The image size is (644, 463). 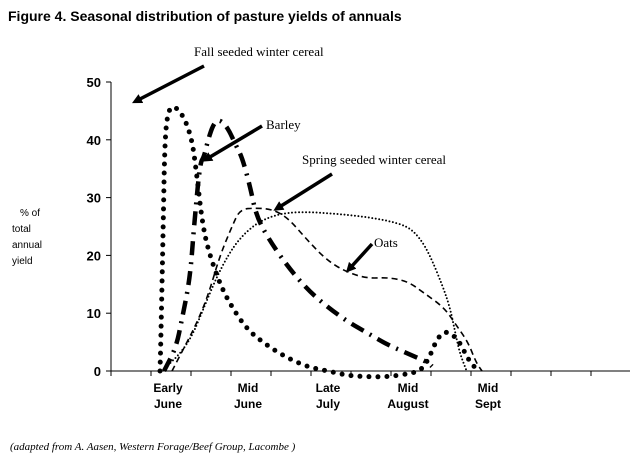 I want to click on x-tick-label: Late, so click(x=328, y=388).